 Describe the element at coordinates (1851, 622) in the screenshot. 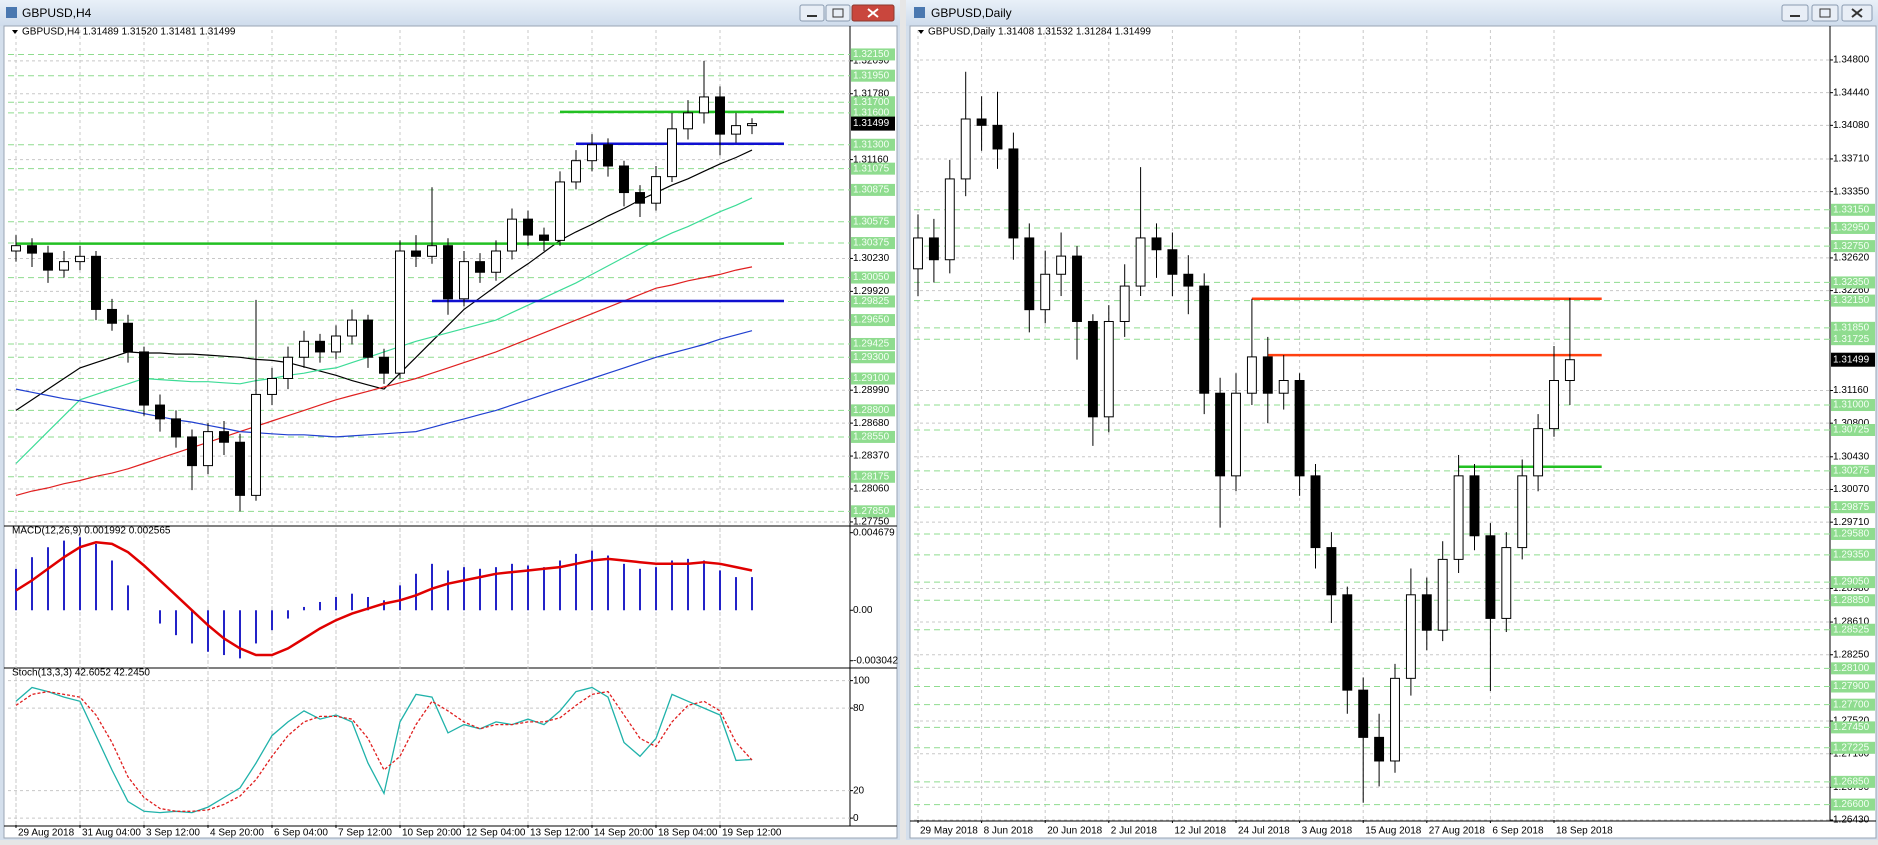

I see `y-tick-label: 1.28610` at that location.